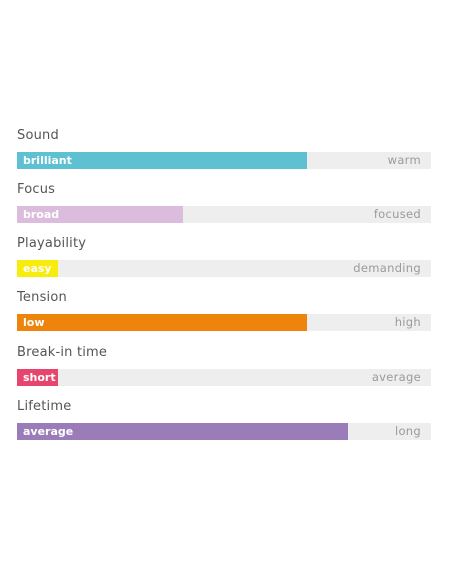 The width and height of the screenshot is (452, 584). What do you see at coordinates (396, 377) in the screenshot?
I see `metric-high-label: average` at bounding box center [396, 377].